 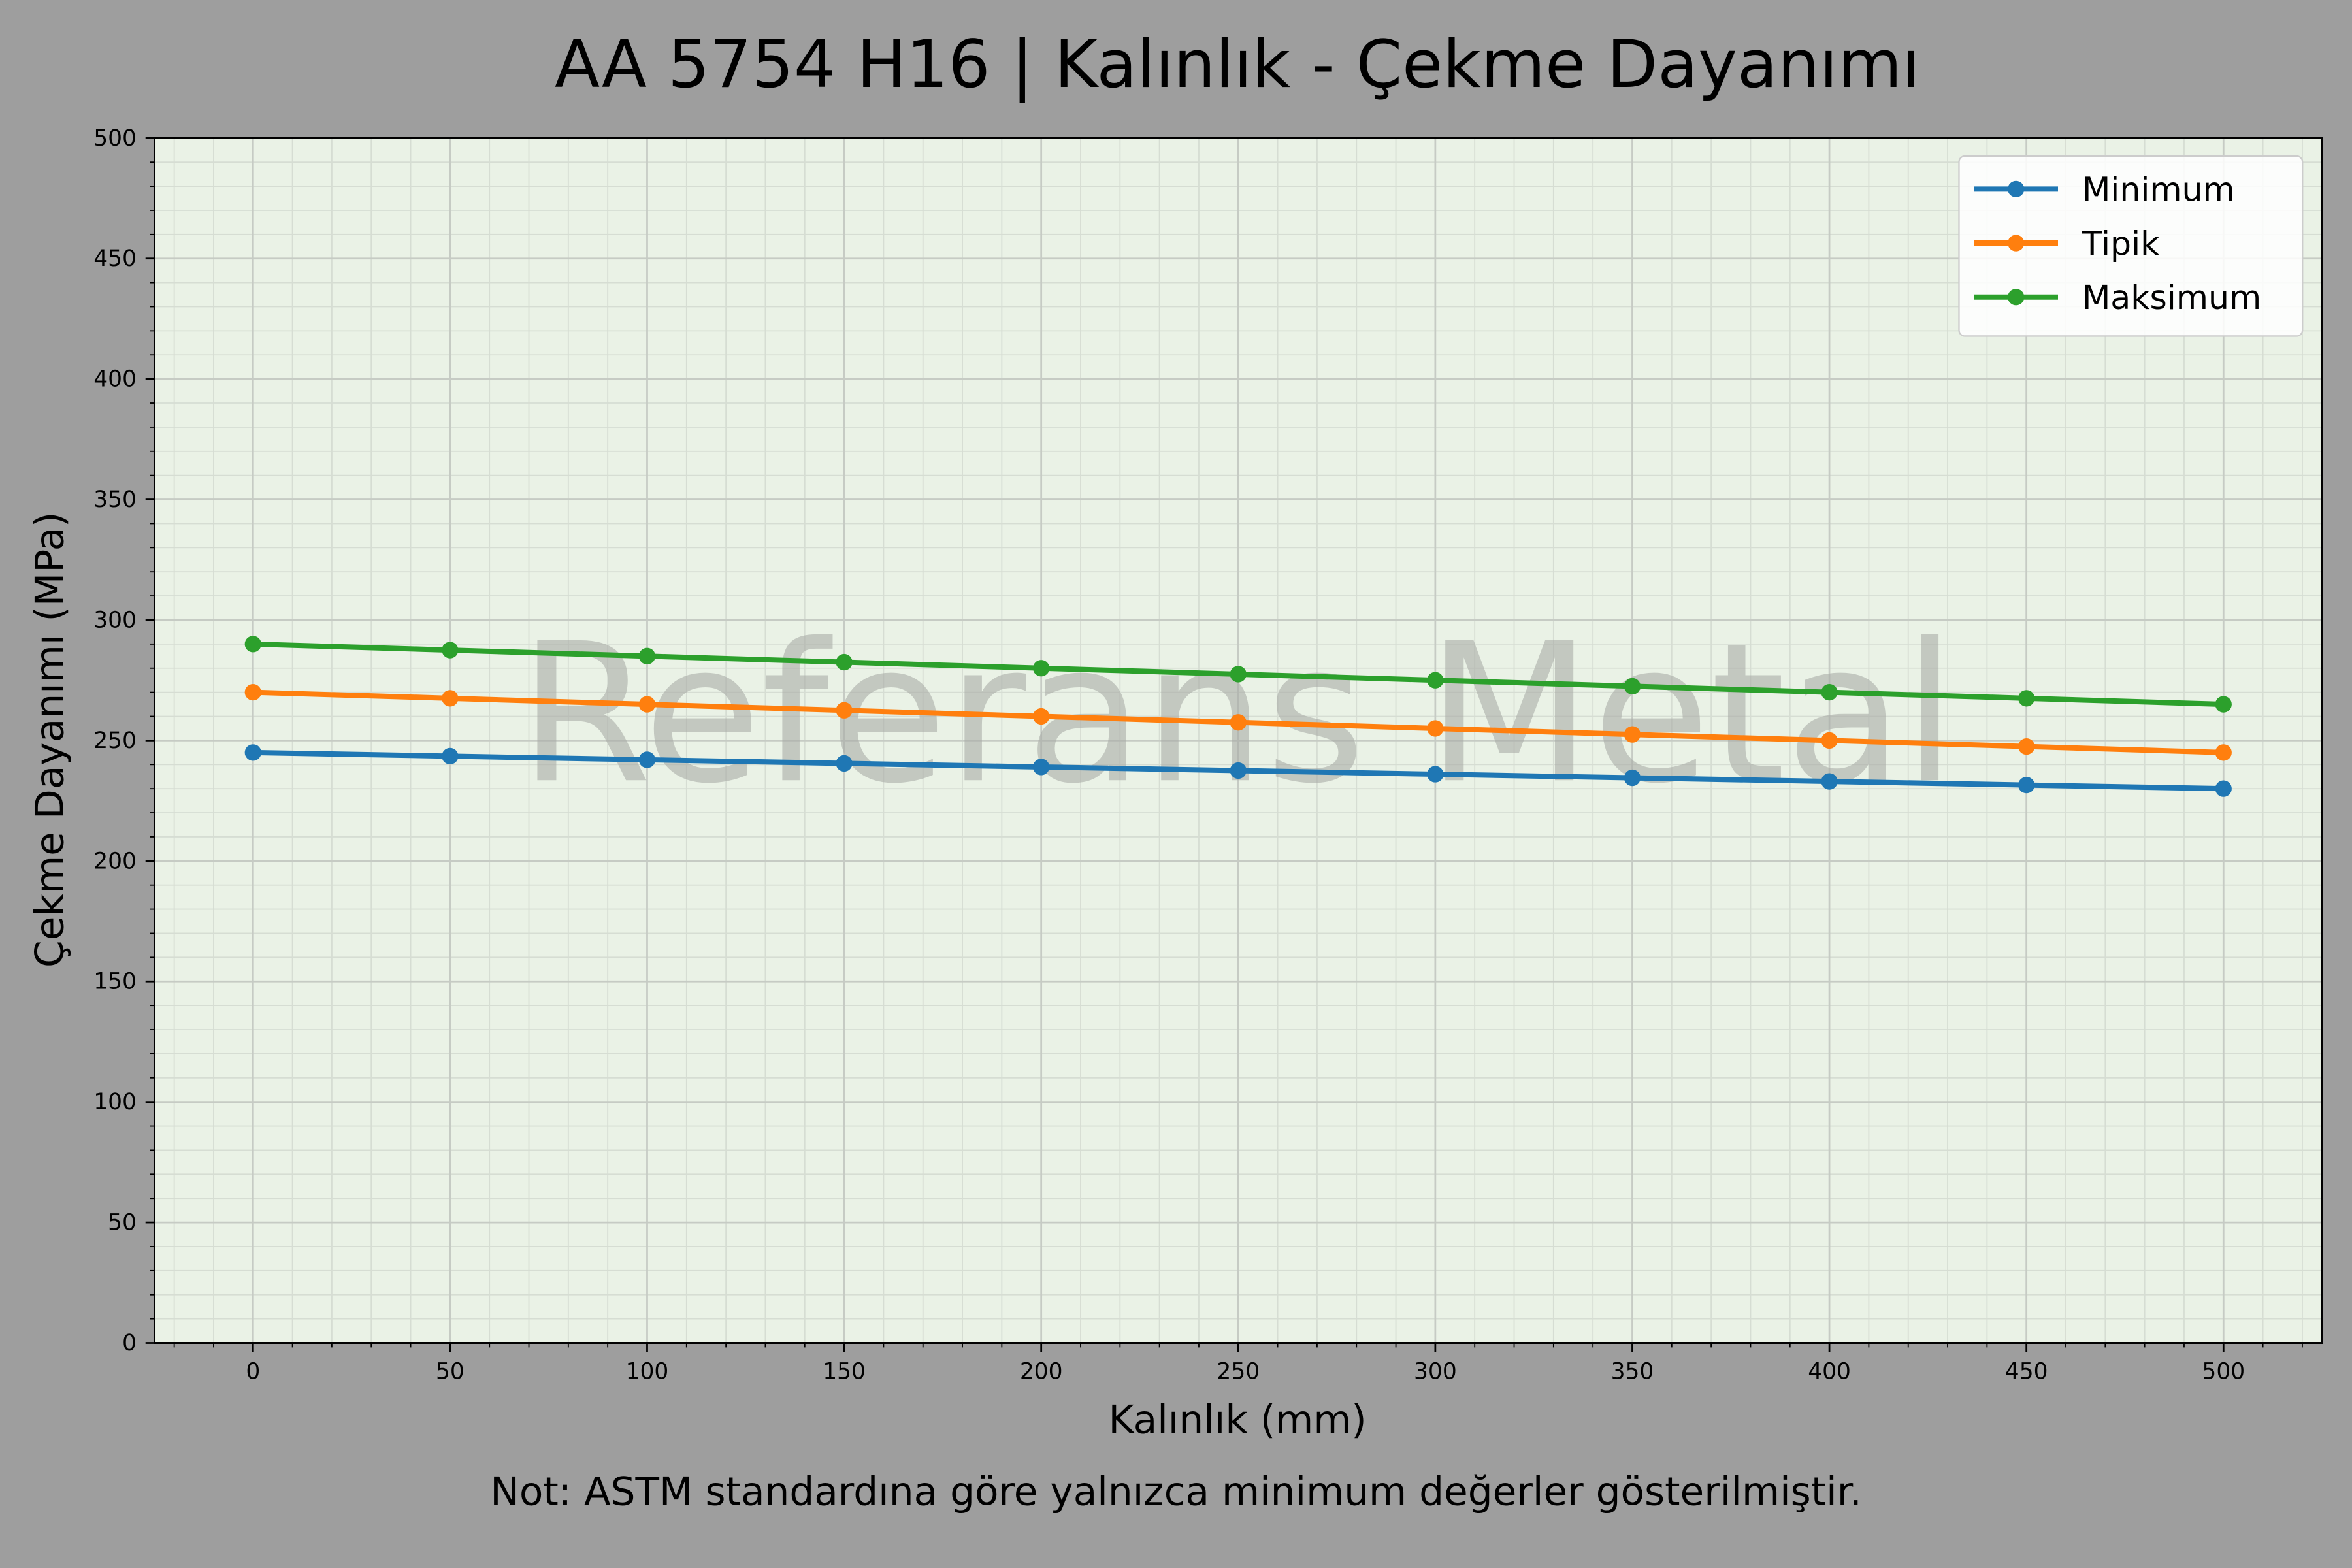 I want to click on y-tick-label: 500, so click(x=115, y=138).